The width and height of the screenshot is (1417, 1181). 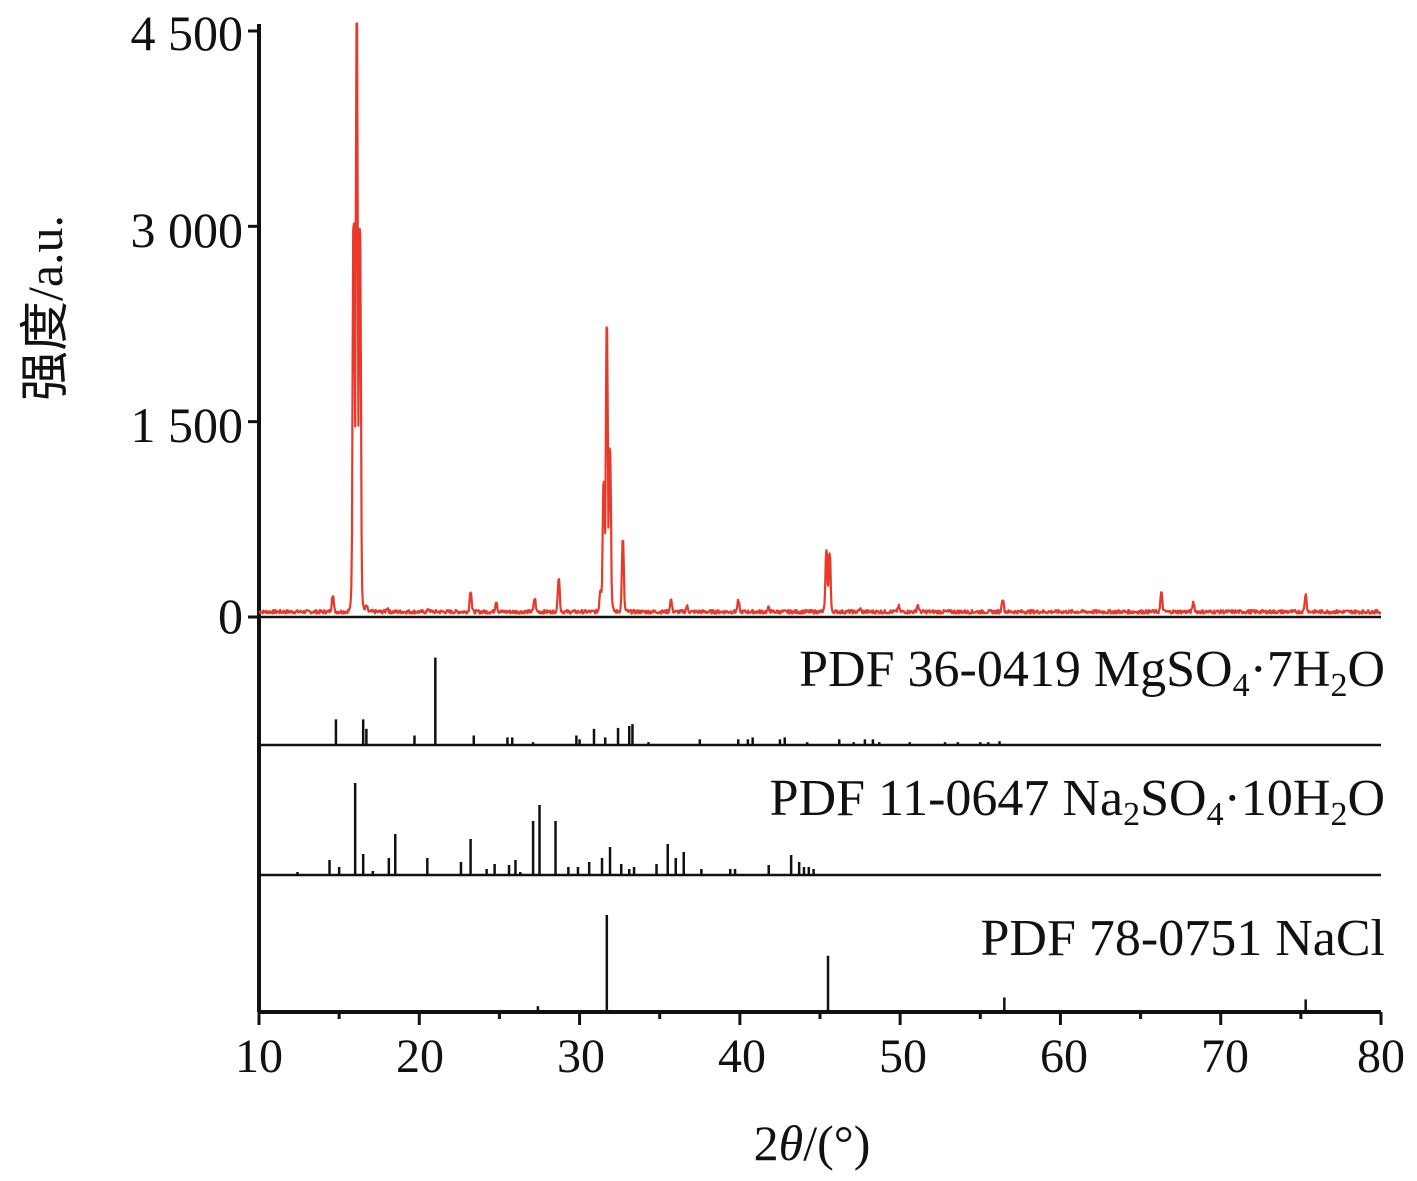 I want to click on x-tick-label: 10, so click(x=259, y=1056).